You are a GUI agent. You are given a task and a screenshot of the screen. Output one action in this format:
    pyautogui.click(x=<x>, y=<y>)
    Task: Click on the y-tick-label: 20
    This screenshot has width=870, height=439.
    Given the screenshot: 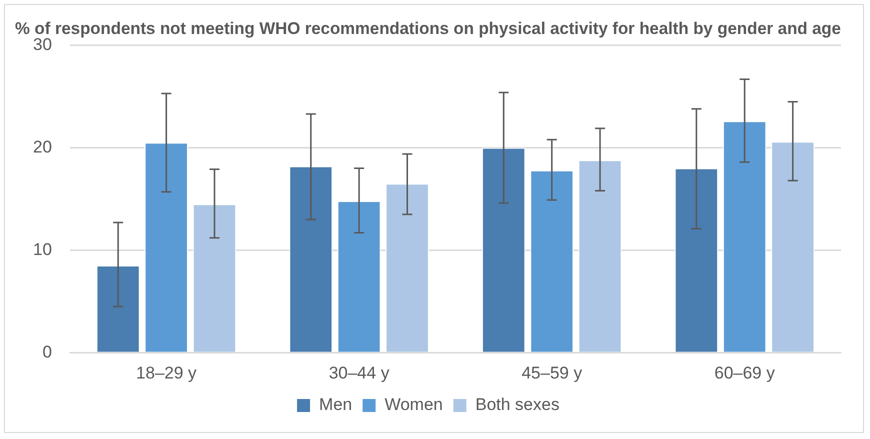 What is the action you would take?
    pyautogui.click(x=42, y=146)
    